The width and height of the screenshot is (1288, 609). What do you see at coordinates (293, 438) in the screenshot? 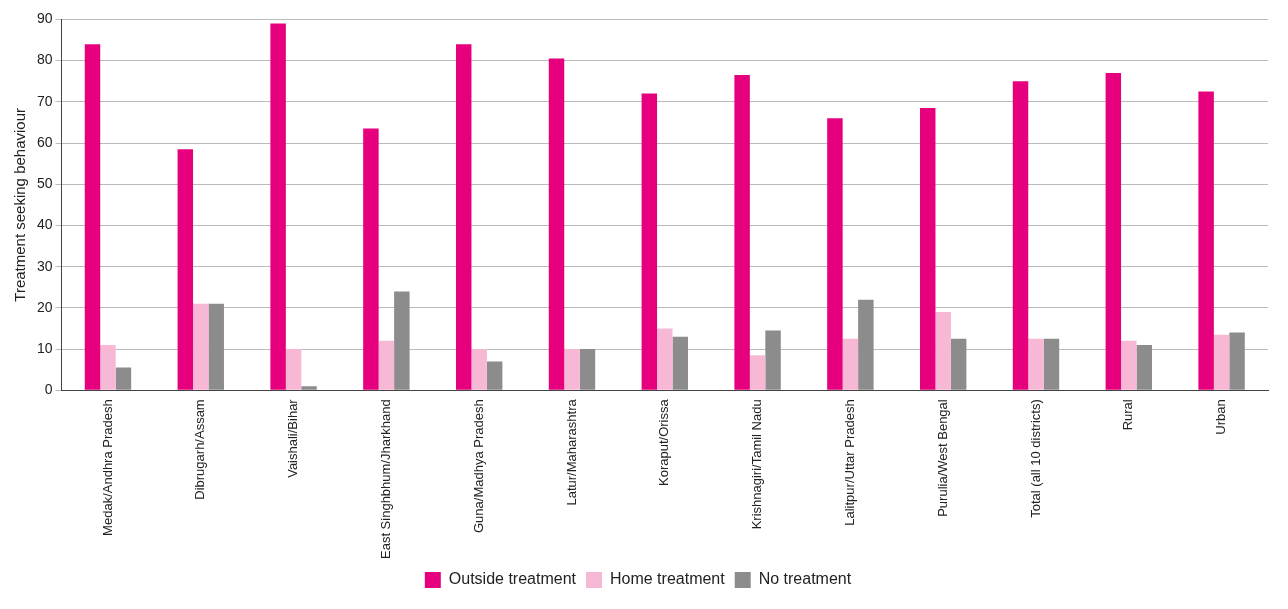
I see `x-tick-label: Vaishali/Bihar` at bounding box center [293, 438].